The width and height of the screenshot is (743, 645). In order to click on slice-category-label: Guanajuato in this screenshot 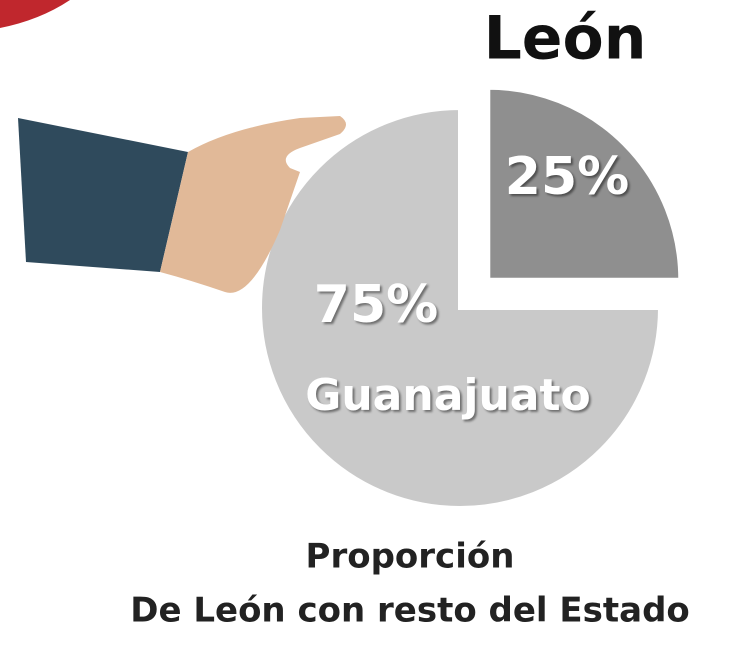, I will do `click(448, 395)`.